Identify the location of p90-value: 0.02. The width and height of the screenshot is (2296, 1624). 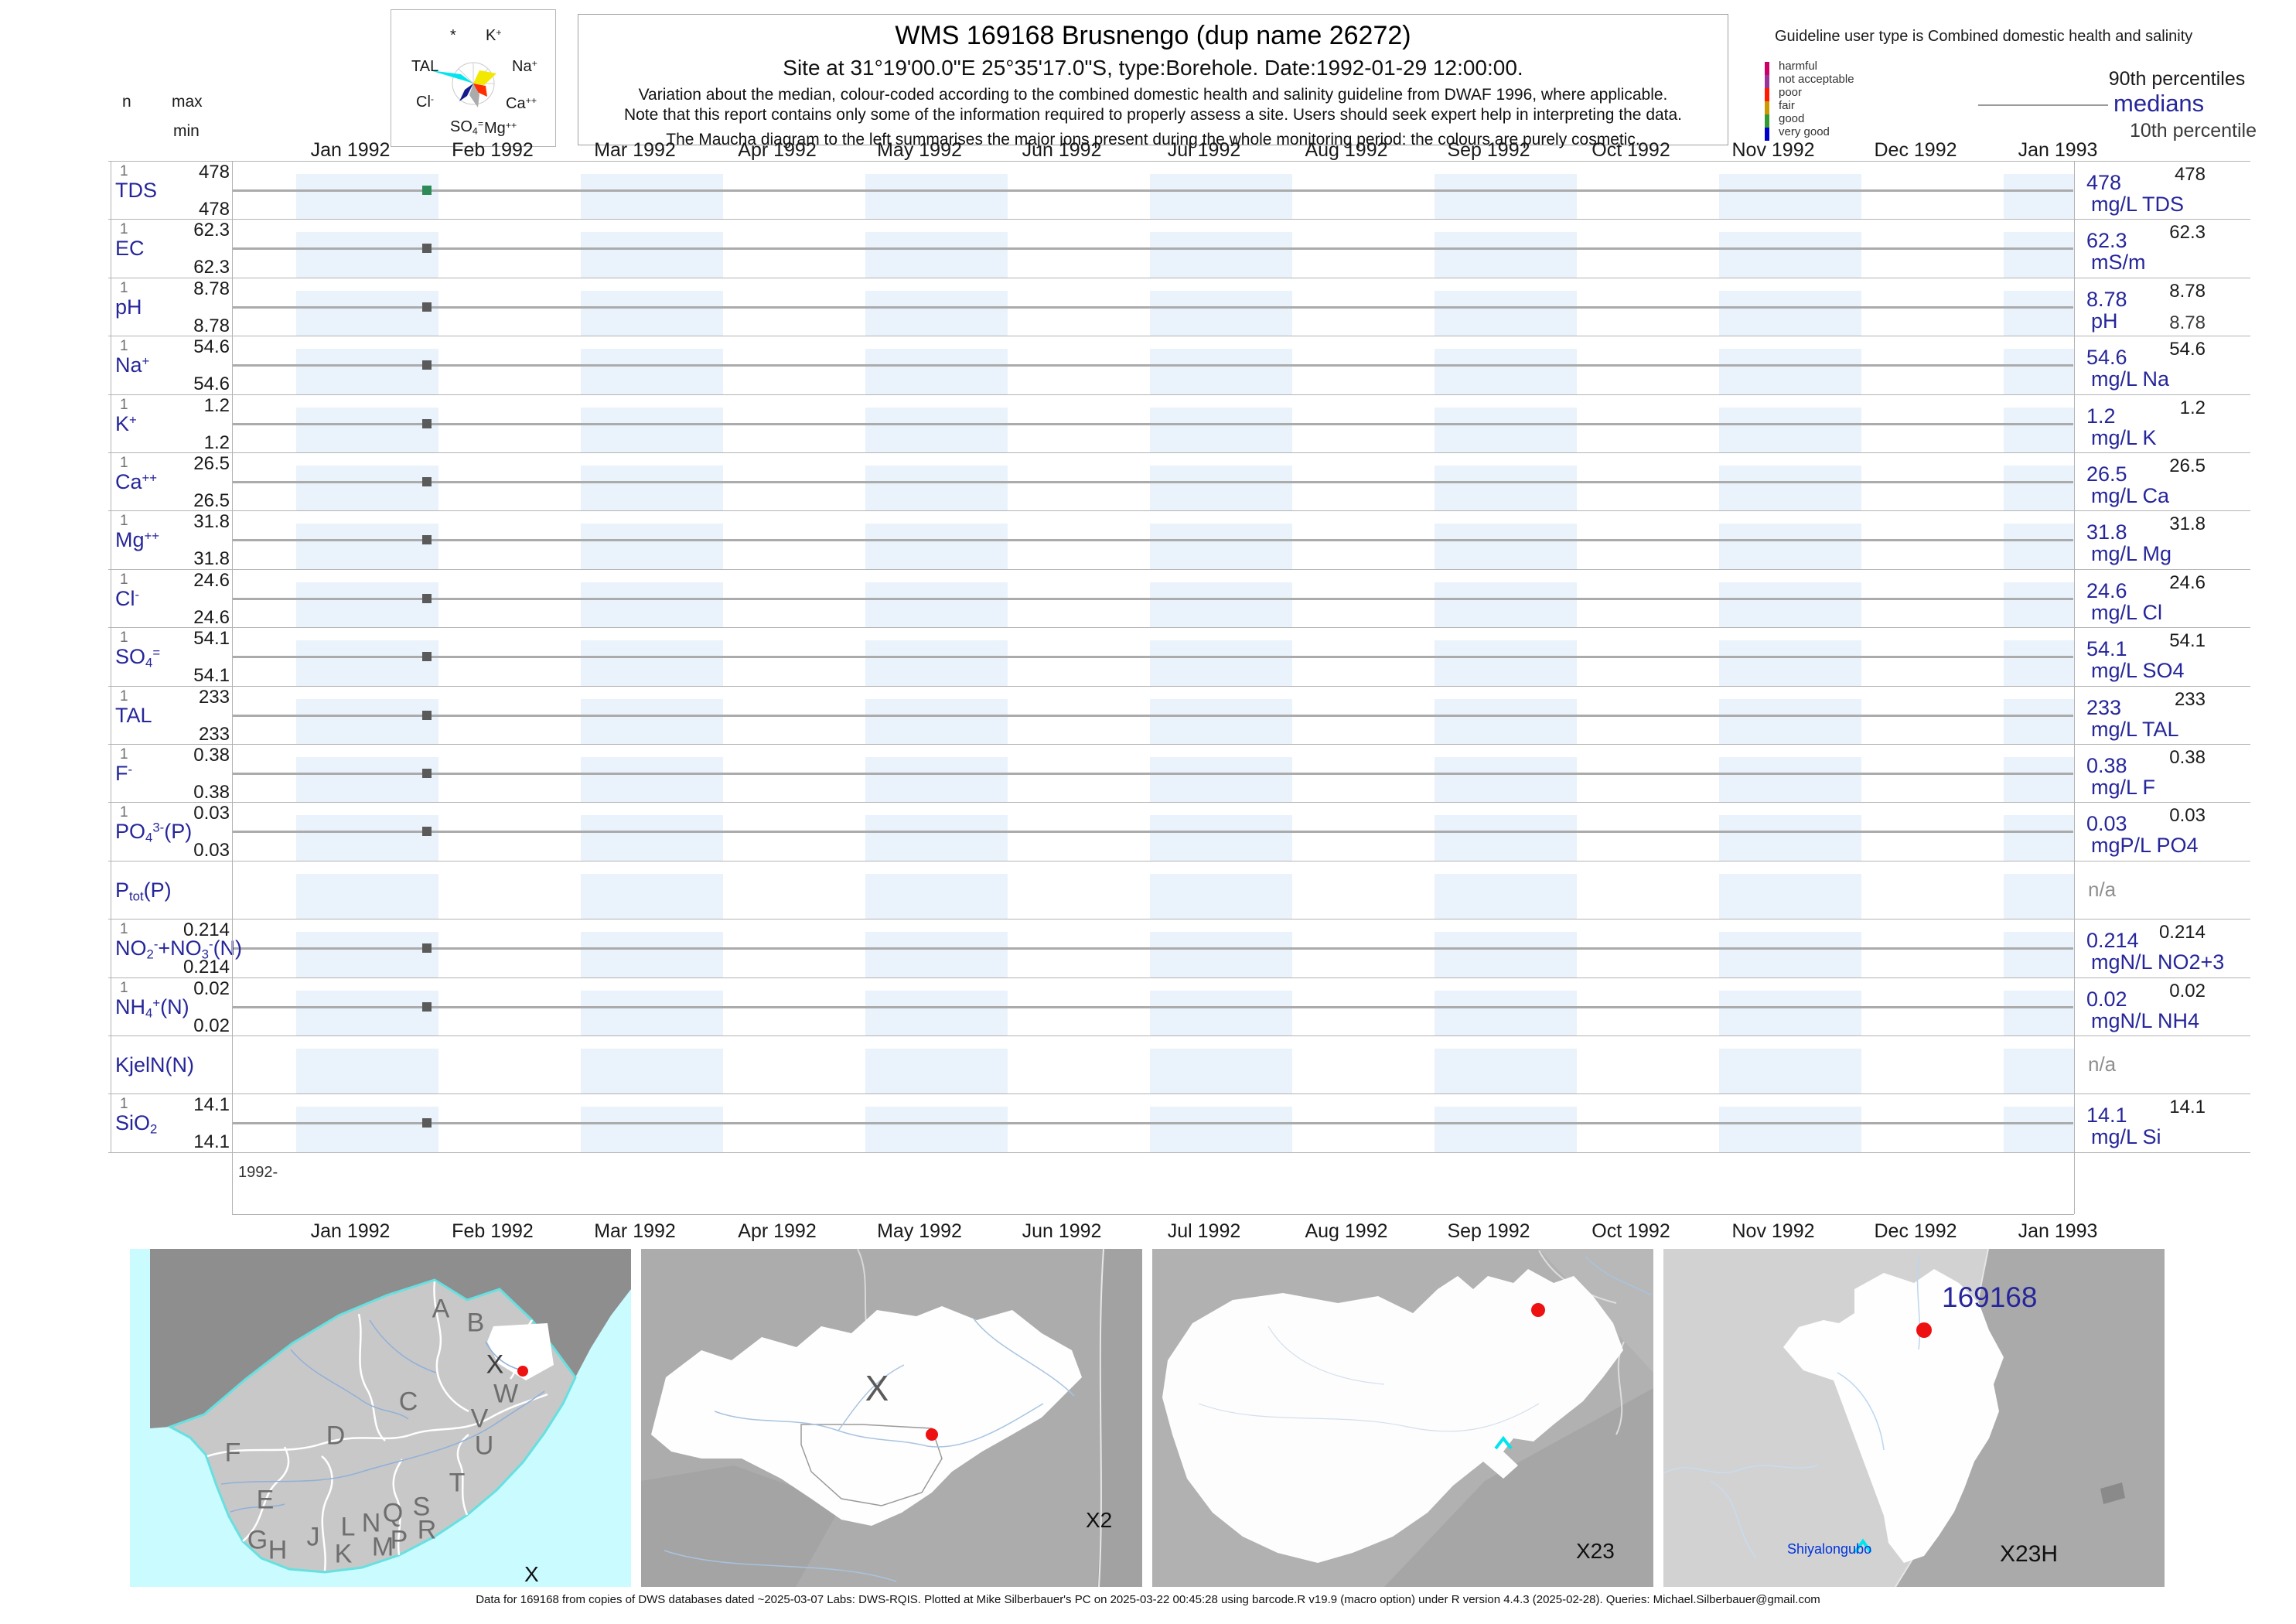
(2187, 990).